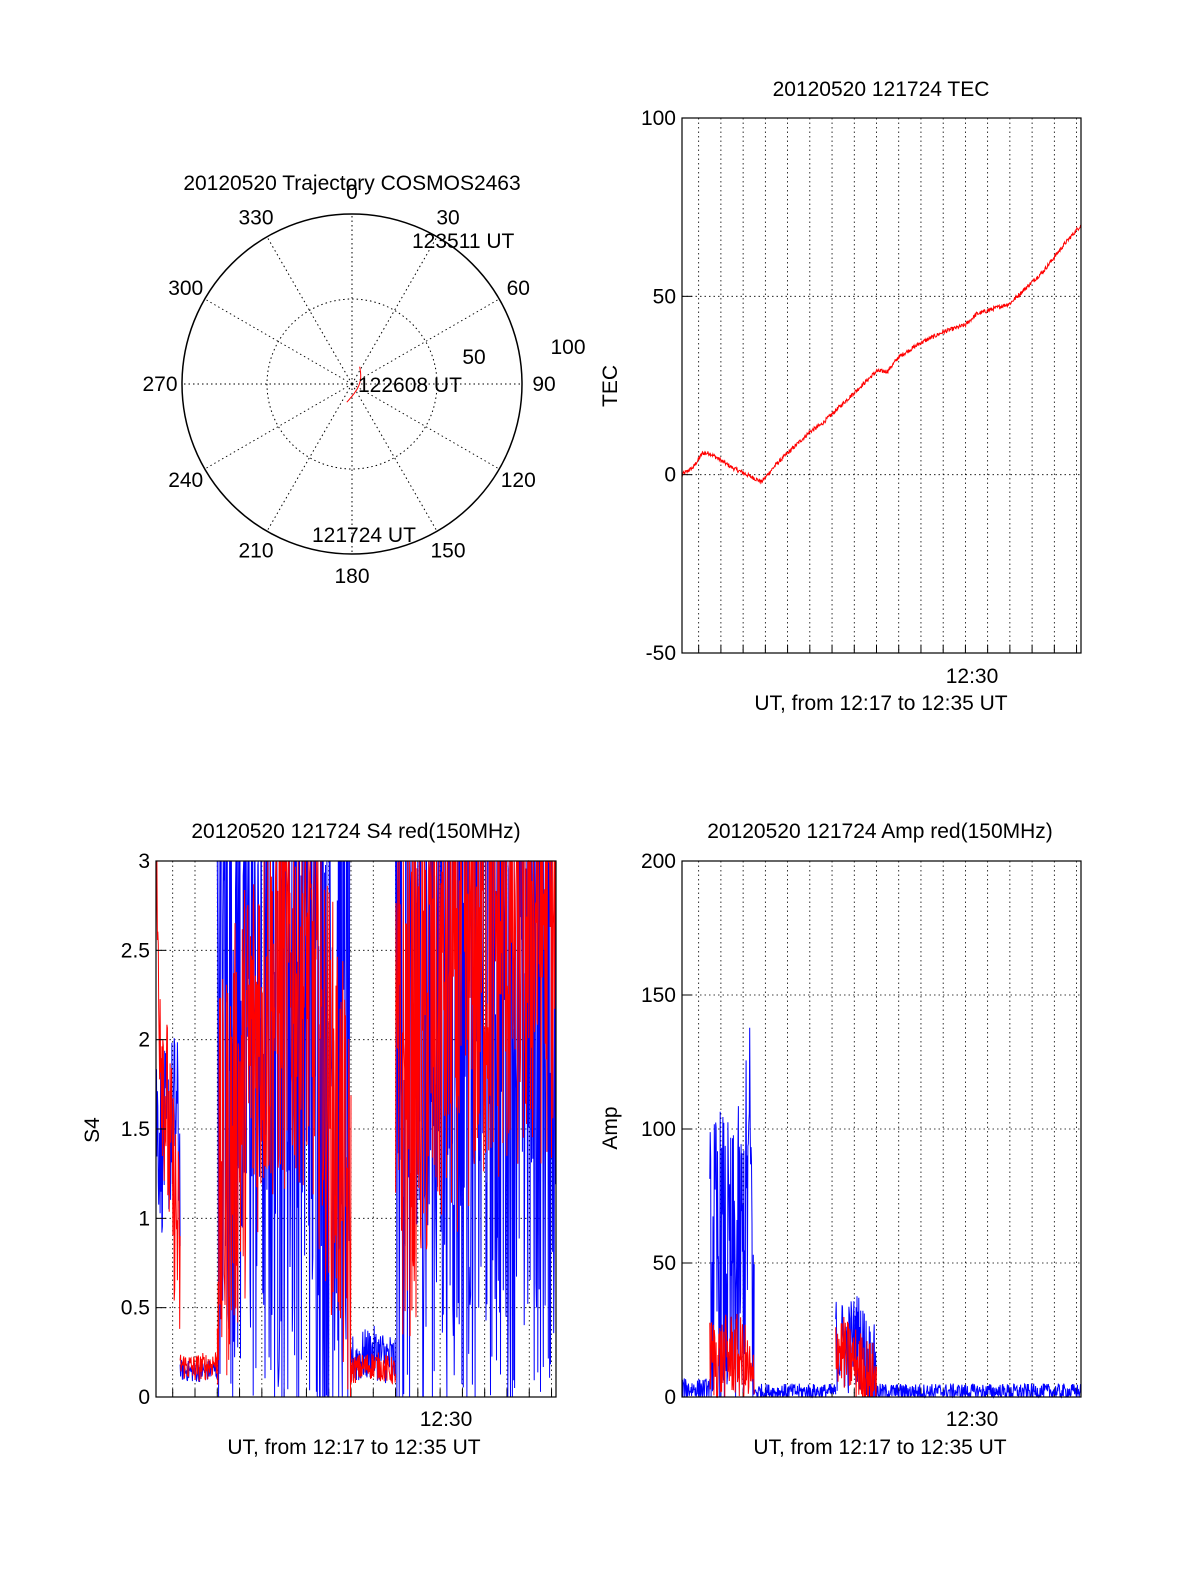  What do you see at coordinates (144, 1218) in the screenshot?
I see `s4-ytick-label: 1` at bounding box center [144, 1218].